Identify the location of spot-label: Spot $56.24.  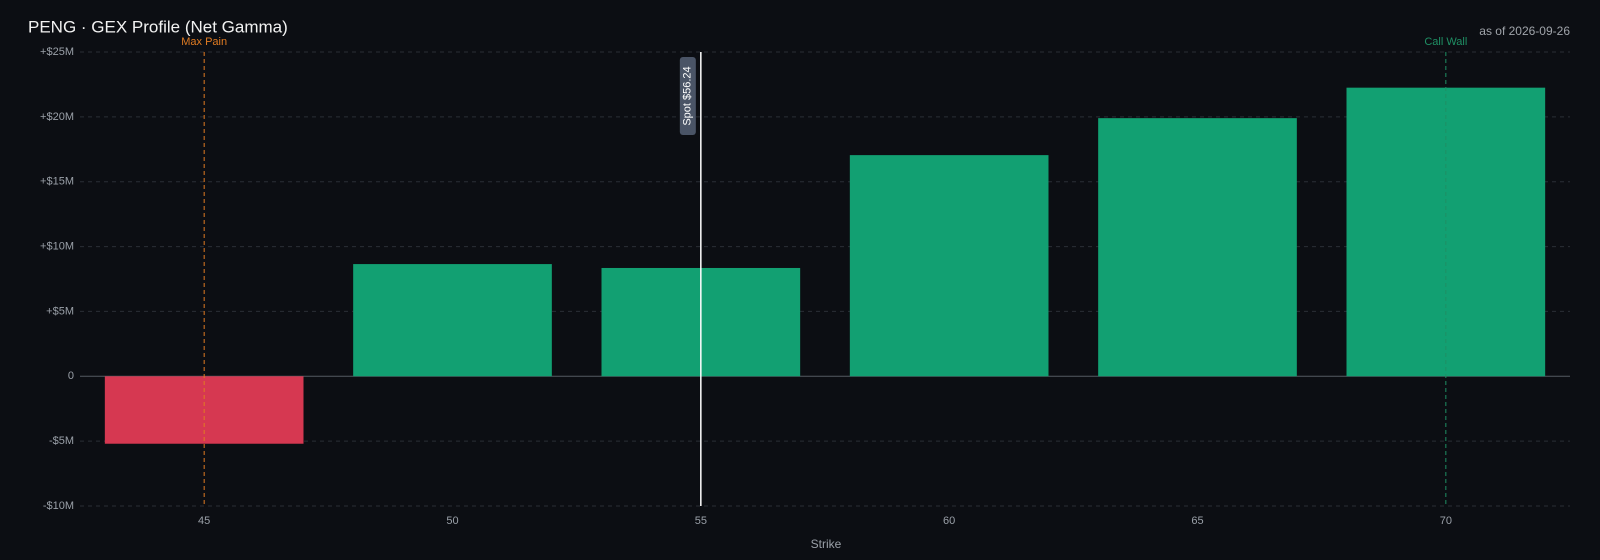
(688, 95).